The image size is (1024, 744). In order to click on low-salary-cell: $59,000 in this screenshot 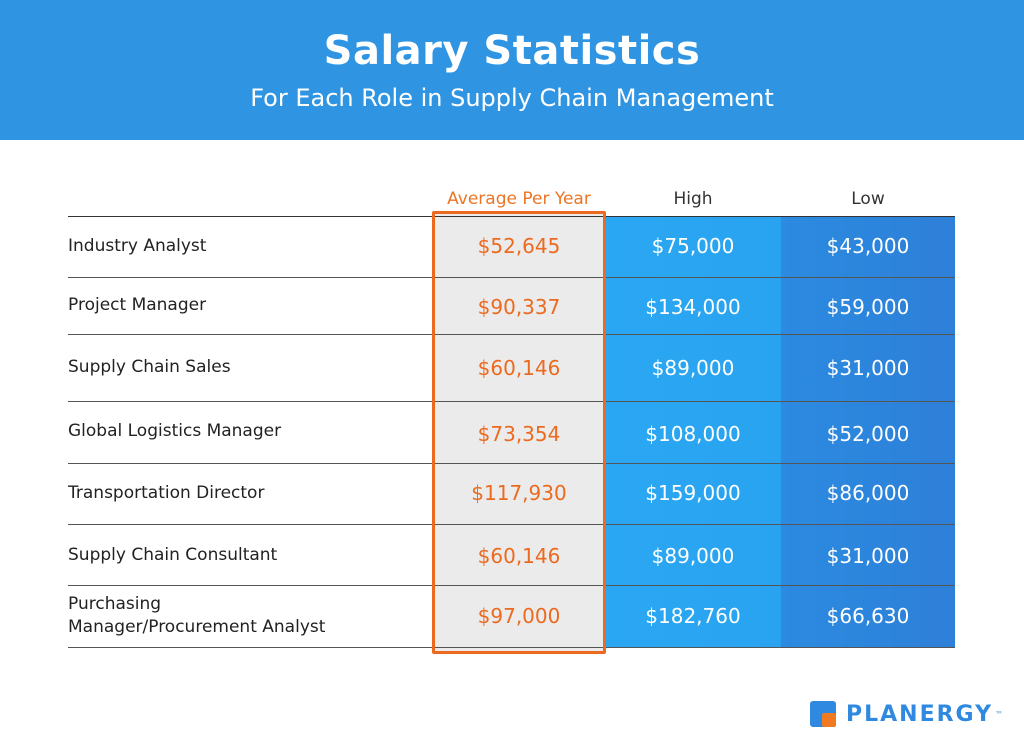, I will do `click(868, 307)`.